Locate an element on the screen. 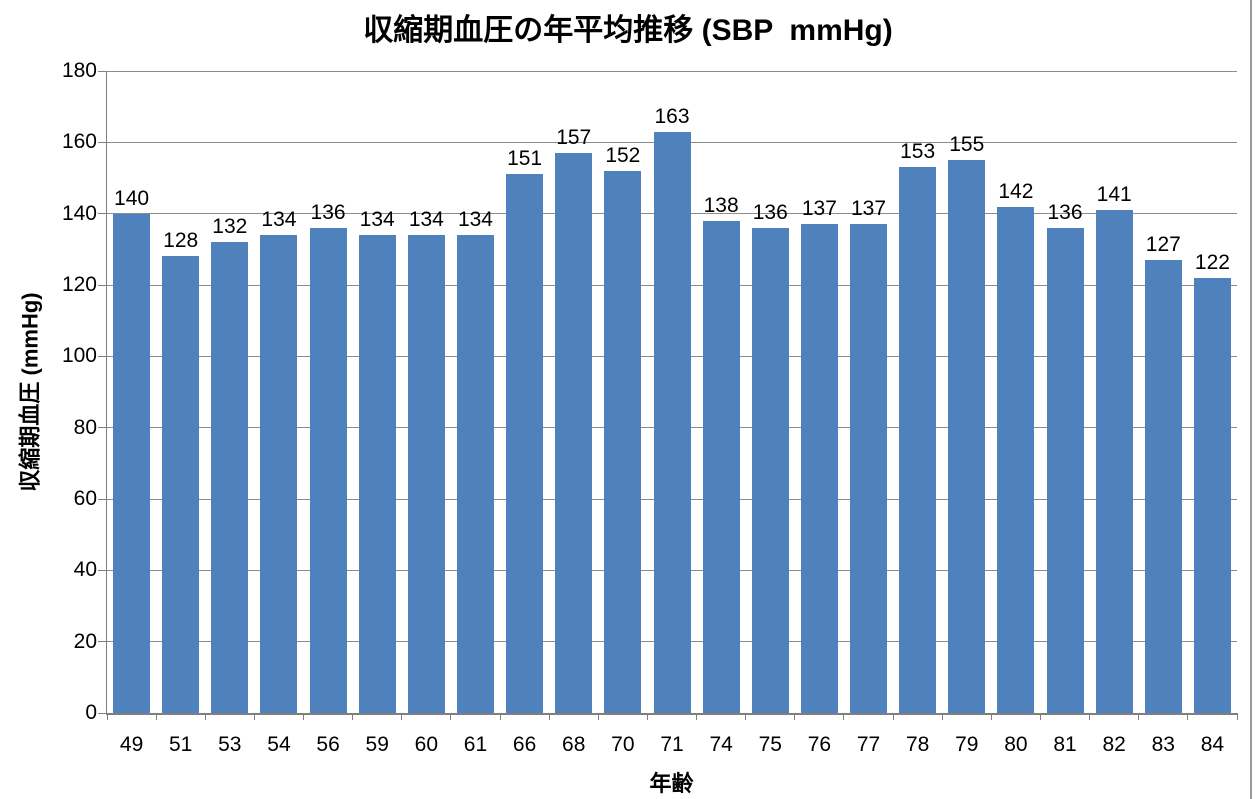 The image size is (1256, 799). x-tick-label: 59 is located at coordinates (377, 744).